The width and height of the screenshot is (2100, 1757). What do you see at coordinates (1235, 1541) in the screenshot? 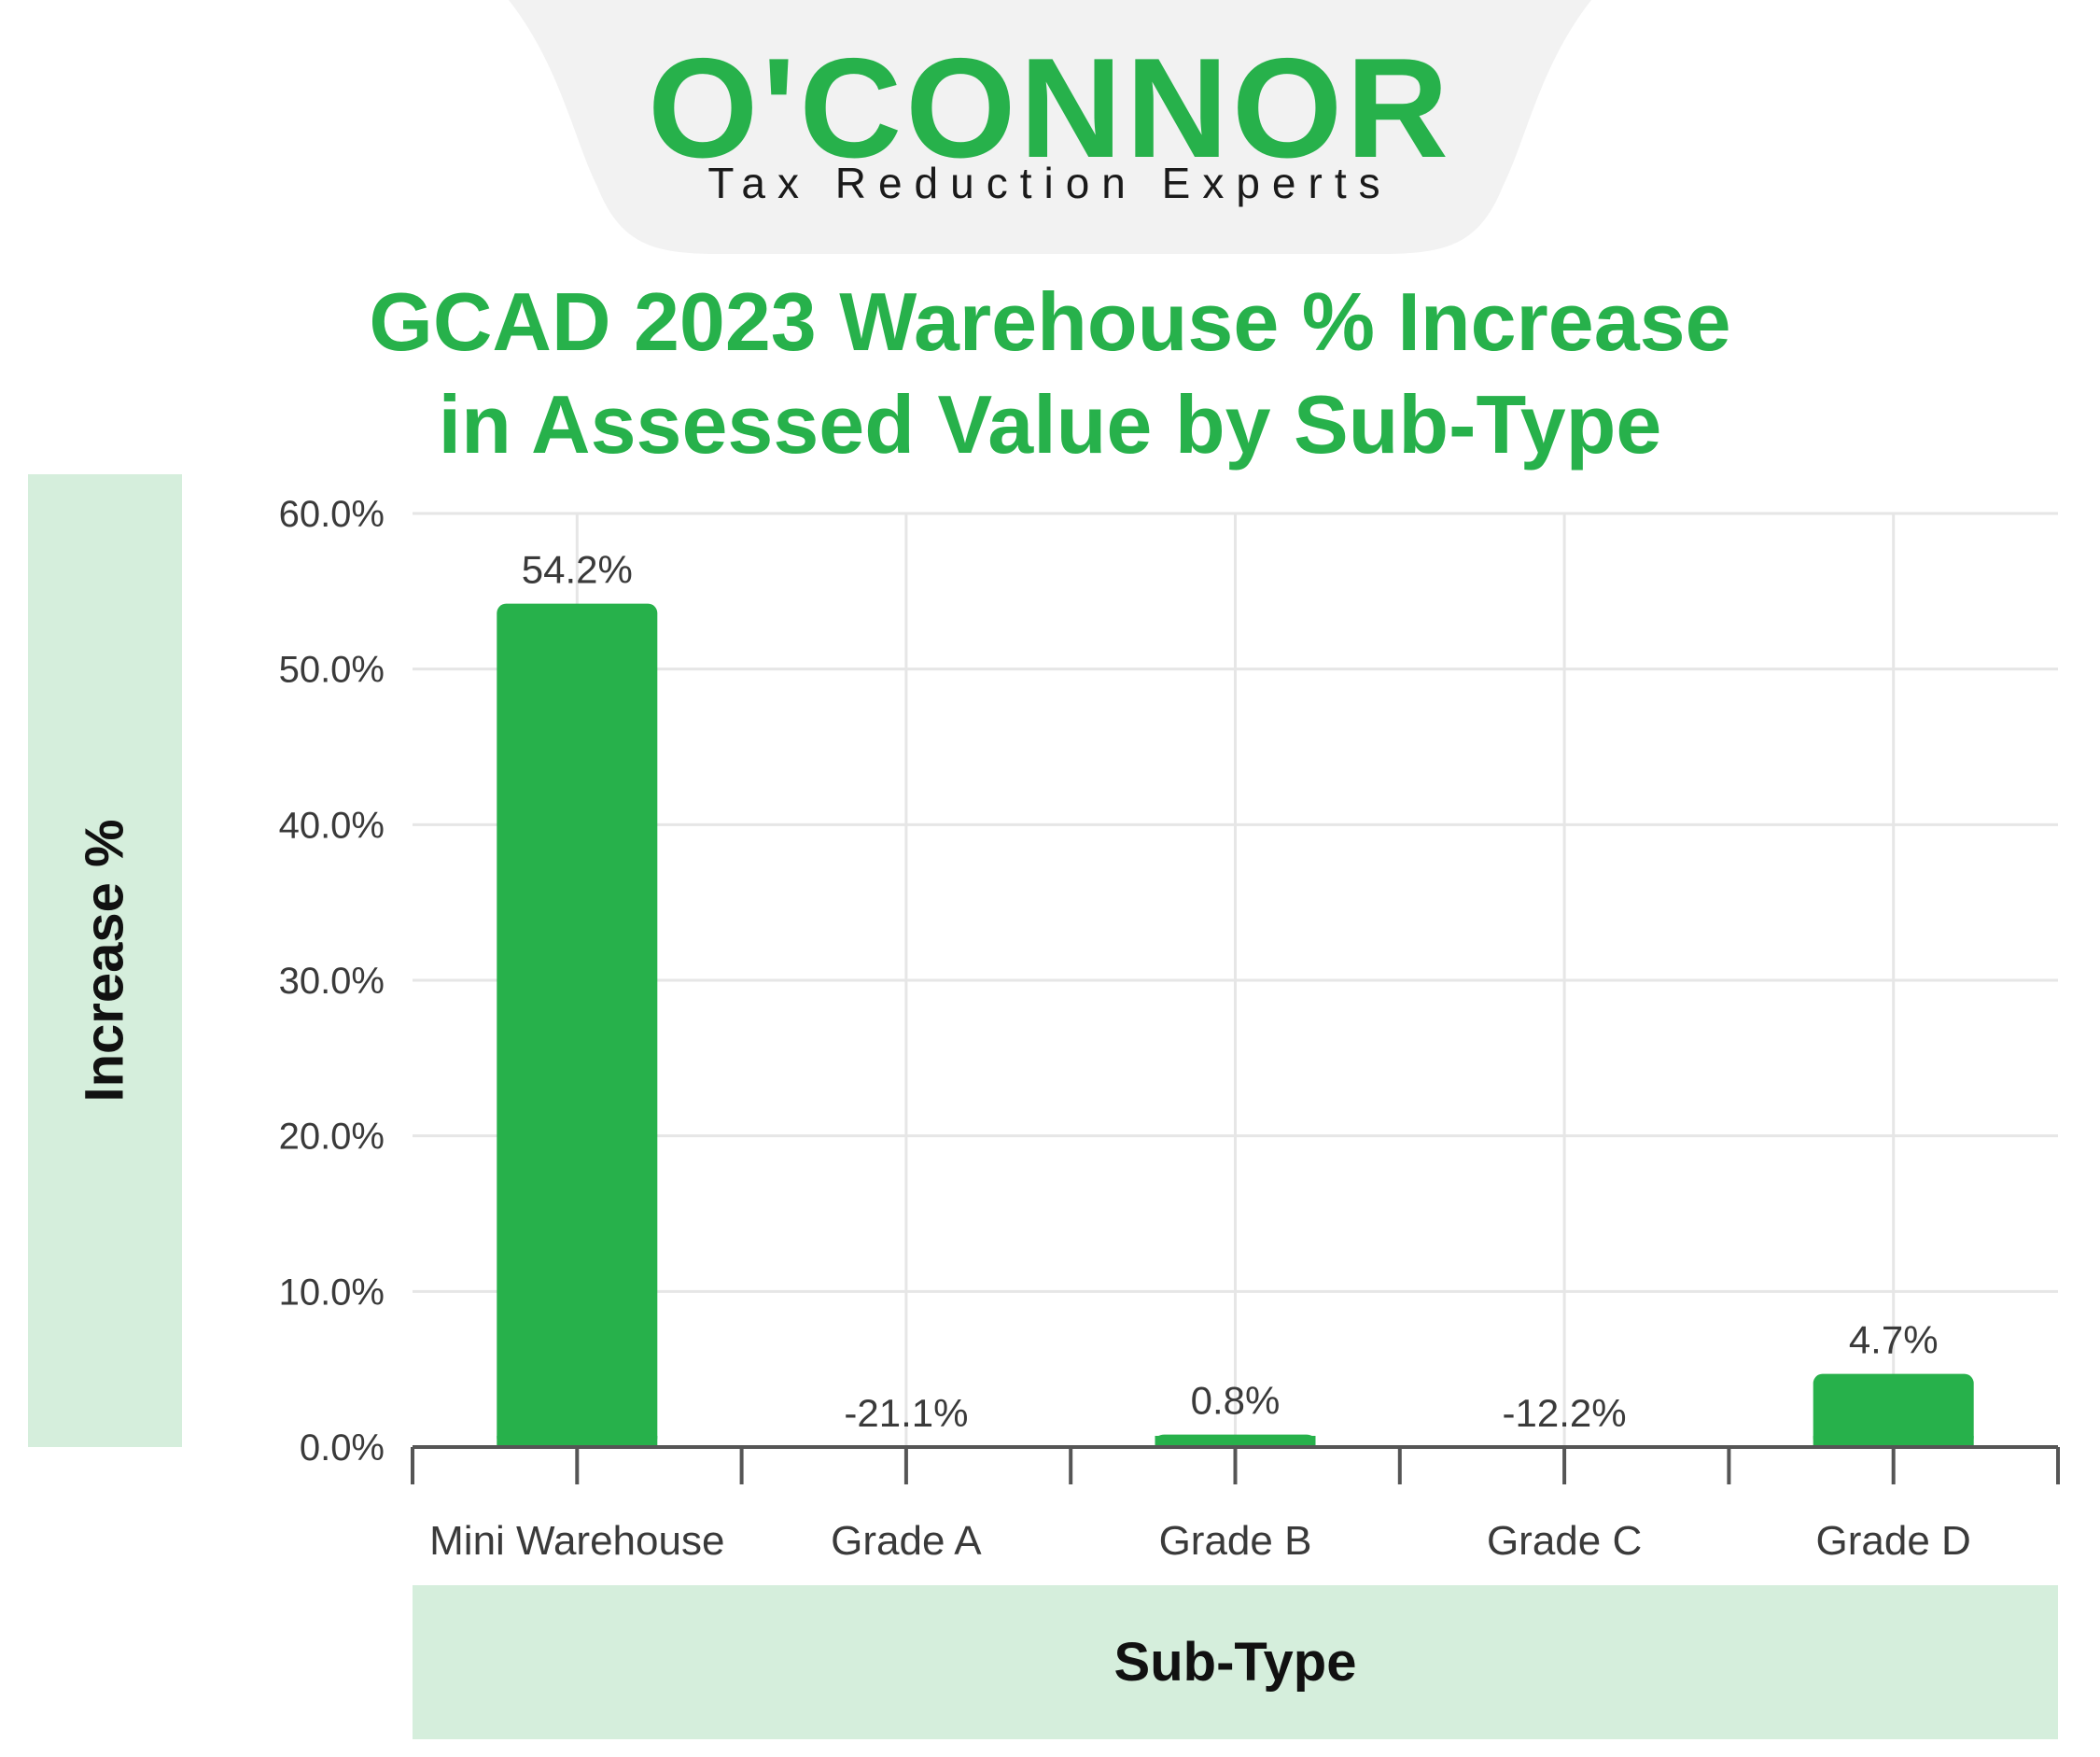
I see `x-tick-label: Grade B` at bounding box center [1235, 1541].